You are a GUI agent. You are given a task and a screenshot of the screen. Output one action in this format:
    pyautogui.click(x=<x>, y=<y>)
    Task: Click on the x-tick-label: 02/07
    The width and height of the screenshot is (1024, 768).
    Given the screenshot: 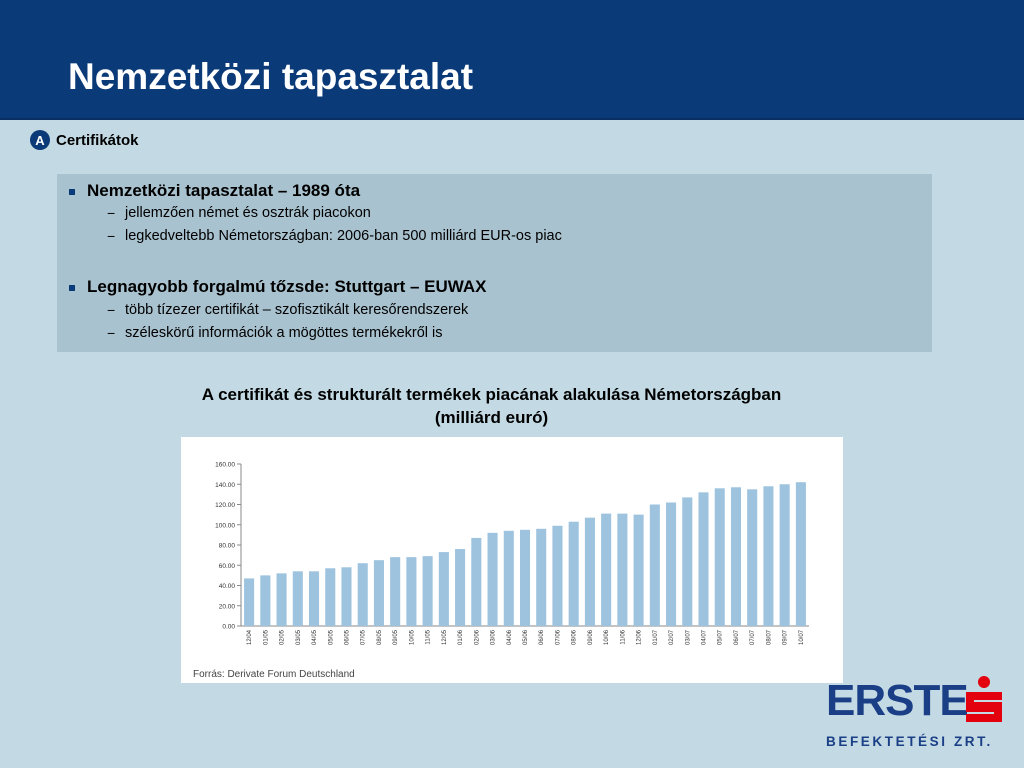 What is the action you would take?
    pyautogui.click(x=672, y=637)
    